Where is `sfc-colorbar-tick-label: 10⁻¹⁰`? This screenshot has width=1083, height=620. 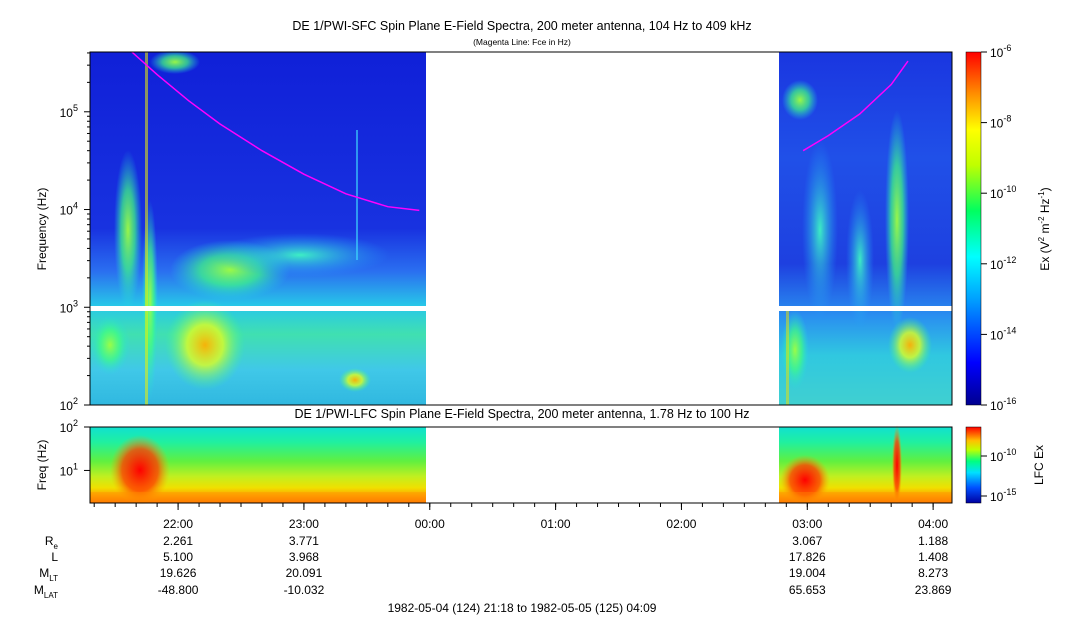
sfc-colorbar-tick-label: 10⁻¹⁰ is located at coordinates (1003, 192).